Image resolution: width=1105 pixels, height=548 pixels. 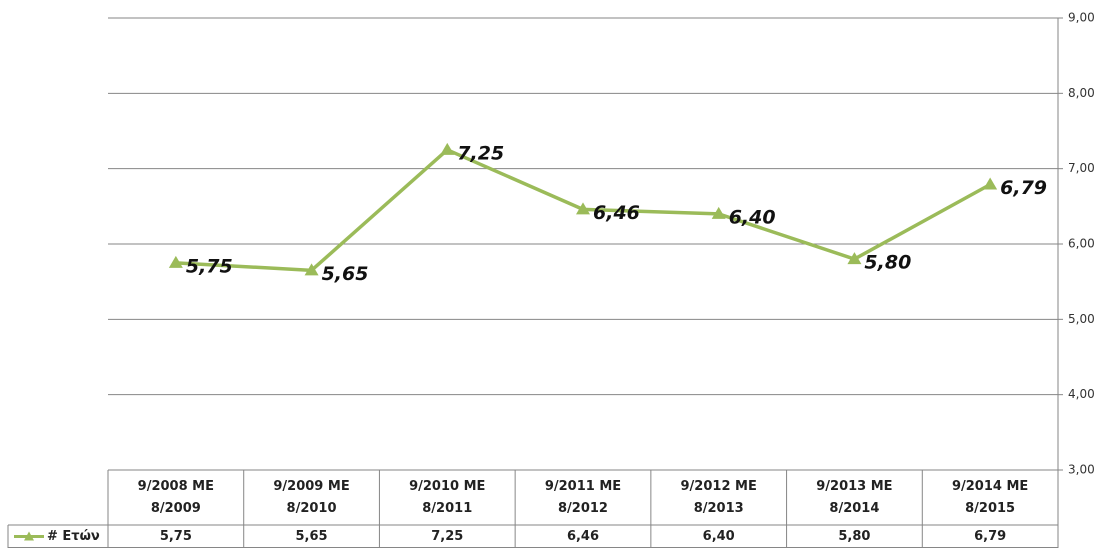 I want to click on category-cell-text: 9/2013 ΜΕ 8/2014, so click(x=854, y=497).